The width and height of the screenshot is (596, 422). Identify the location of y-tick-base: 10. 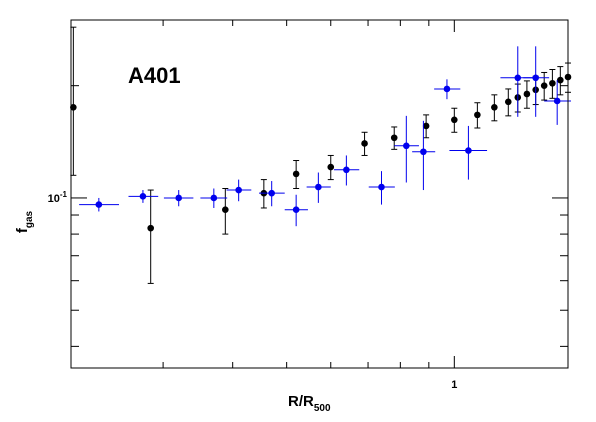
(54, 199).